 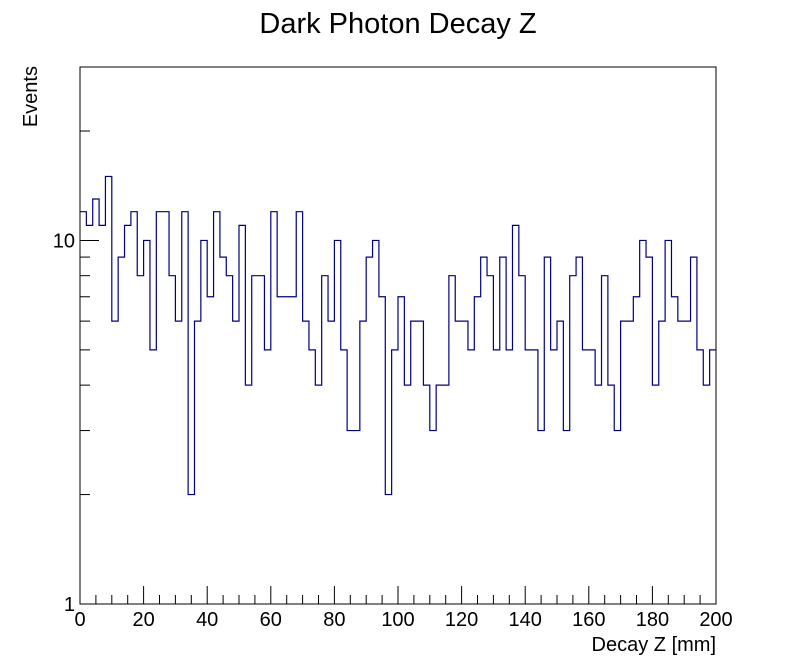 What do you see at coordinates (397, 620) in the screenshot?
I see `x-tick-label: 100` at bounding box center [397, 620].